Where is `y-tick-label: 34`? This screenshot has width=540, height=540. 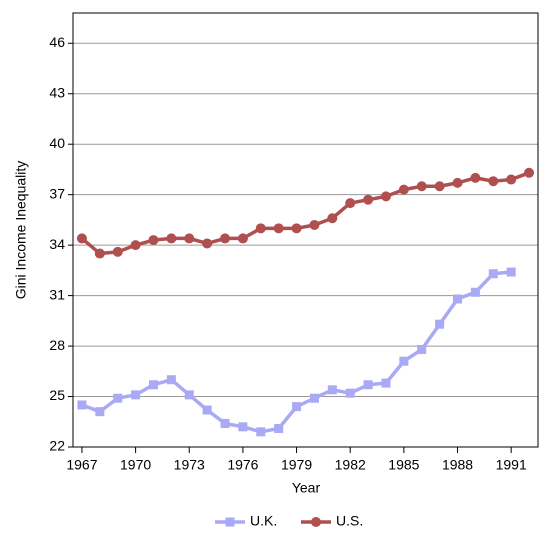
y-tick-label: 34 is located at coordinates (57, 244).